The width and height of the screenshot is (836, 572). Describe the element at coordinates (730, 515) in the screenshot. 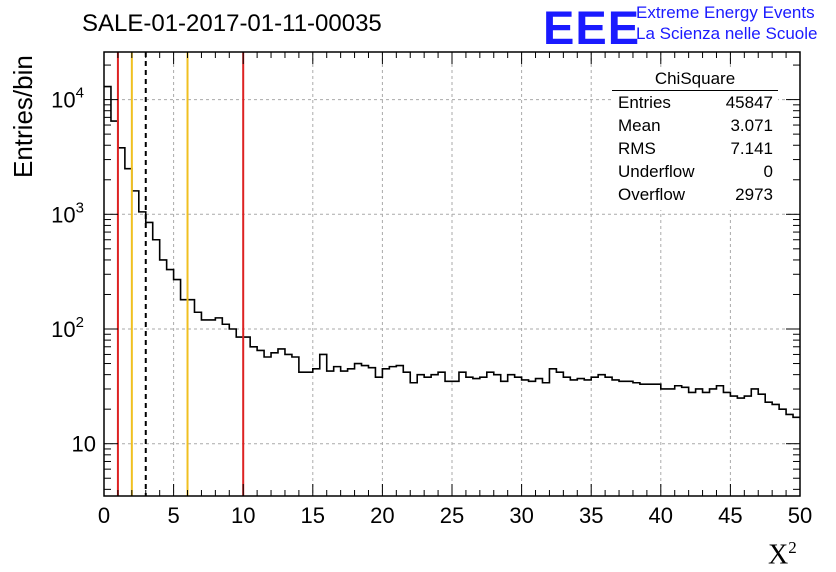

I see `x-tick-label: 45` at that location.